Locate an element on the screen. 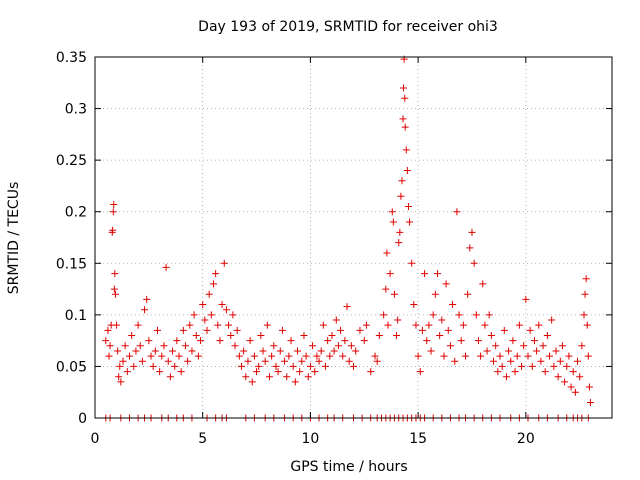  y-tick-label: 0.25 is located at coordinates (71, 161).